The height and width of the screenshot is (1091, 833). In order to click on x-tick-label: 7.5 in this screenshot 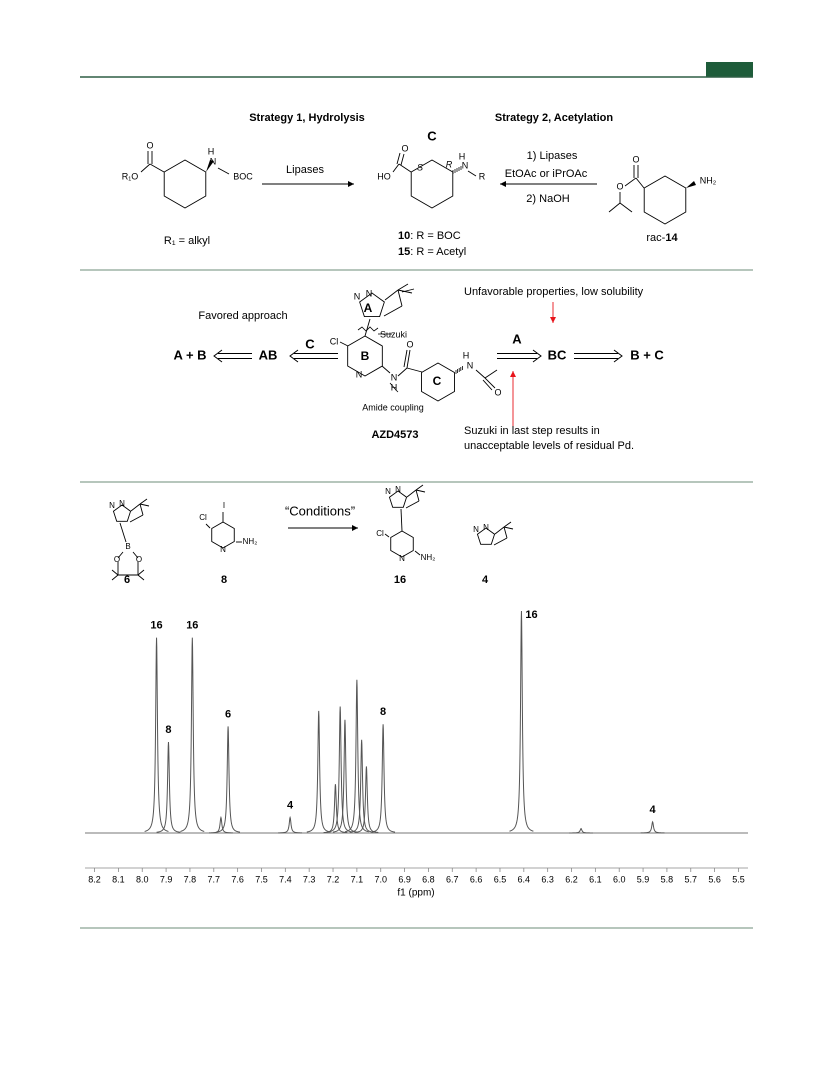, I will do `click(261, 879)`.